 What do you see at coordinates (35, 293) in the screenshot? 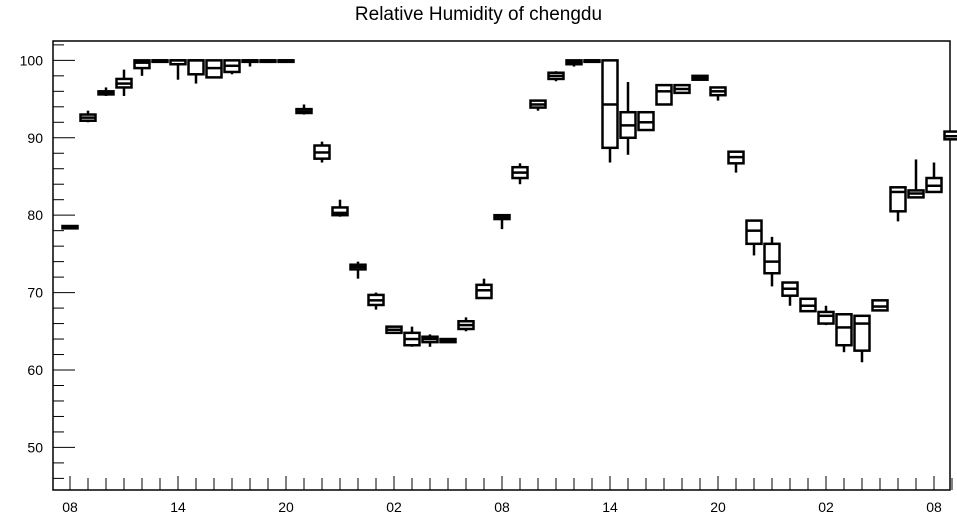
I see `y-tick-label: 70` at bounding box center [35, 293].